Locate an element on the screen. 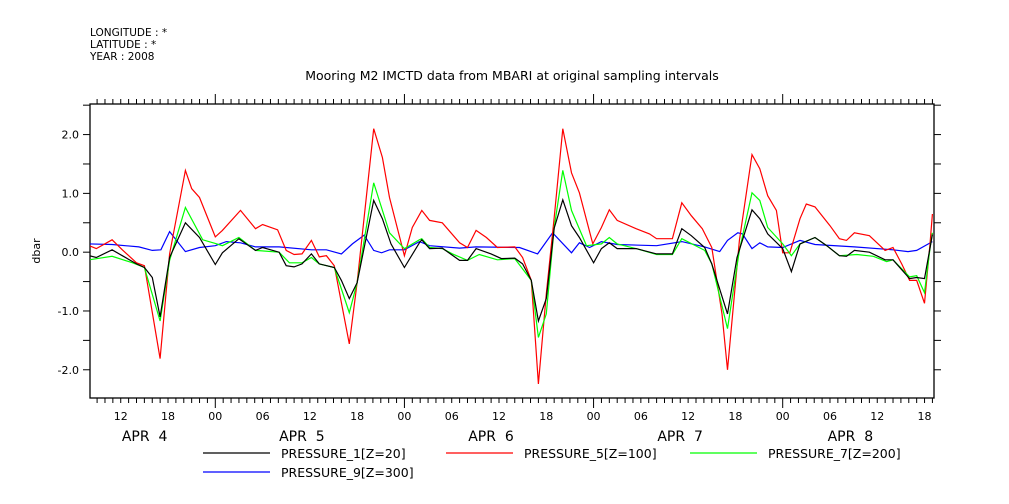 This screenshot has height=504, width=1009. y-tick-label: -2.0 is located at coordinates (68, 370).